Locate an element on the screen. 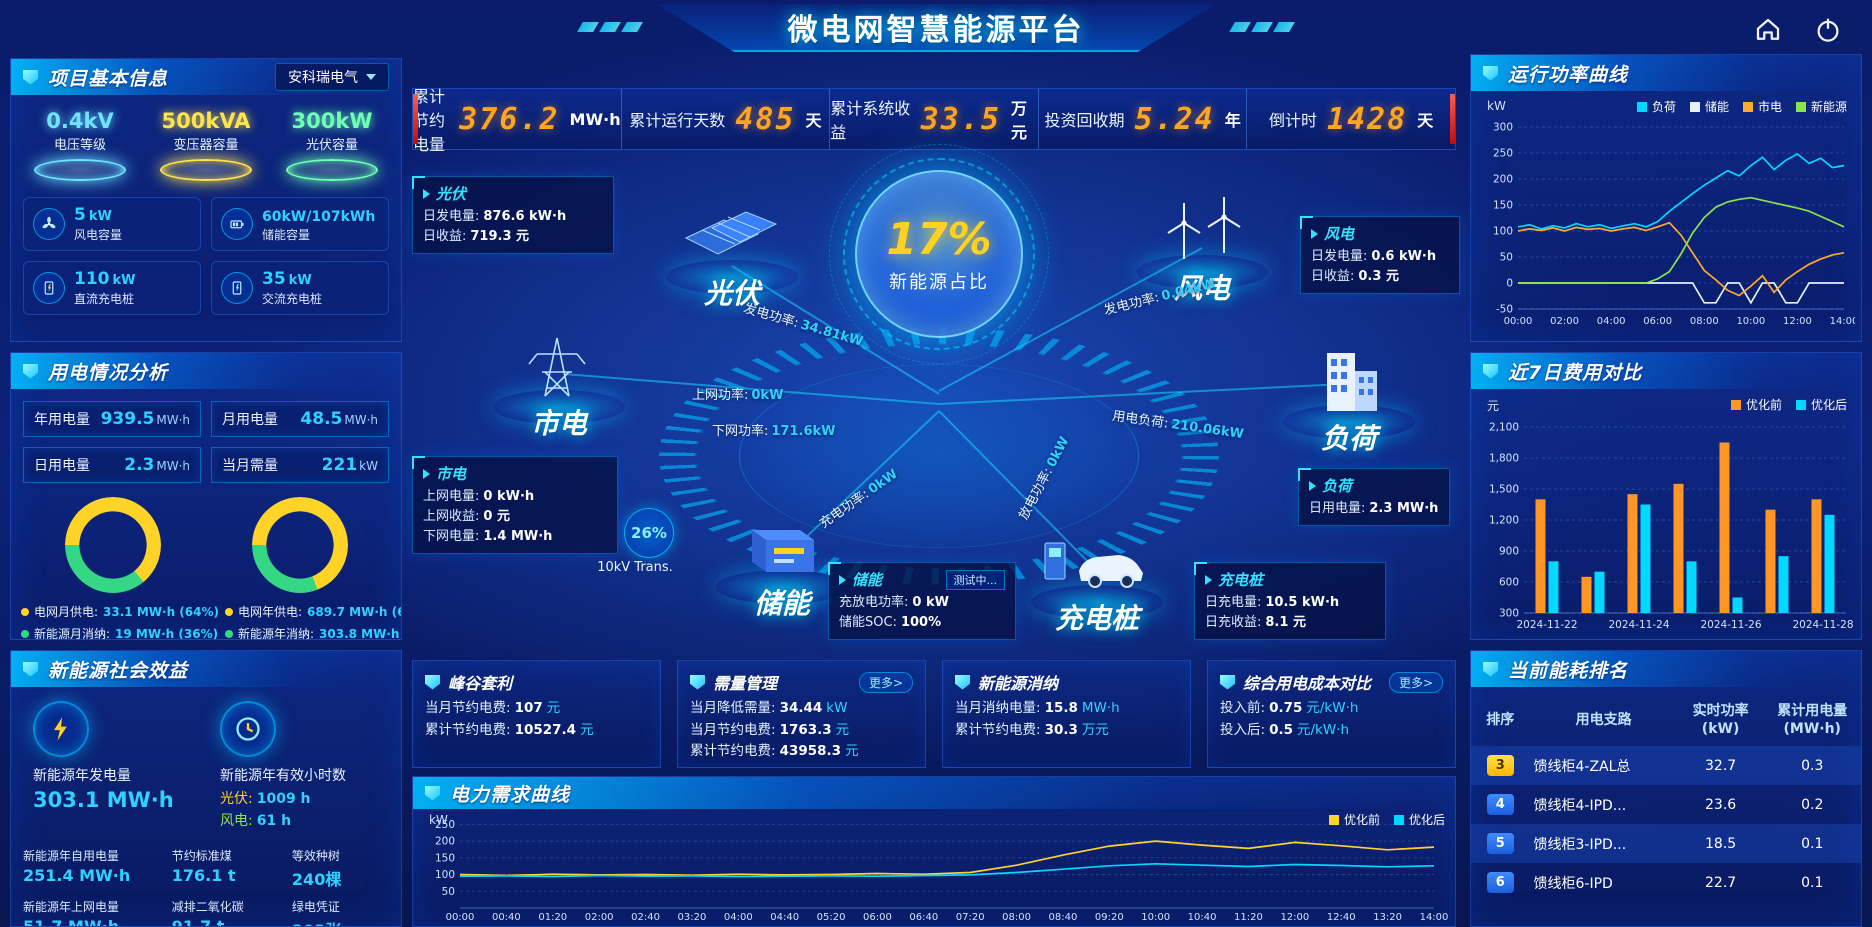 The height and width of the screenshot is (927, 1872). legend-label: 储能 is located at coordinates (1716, 107).